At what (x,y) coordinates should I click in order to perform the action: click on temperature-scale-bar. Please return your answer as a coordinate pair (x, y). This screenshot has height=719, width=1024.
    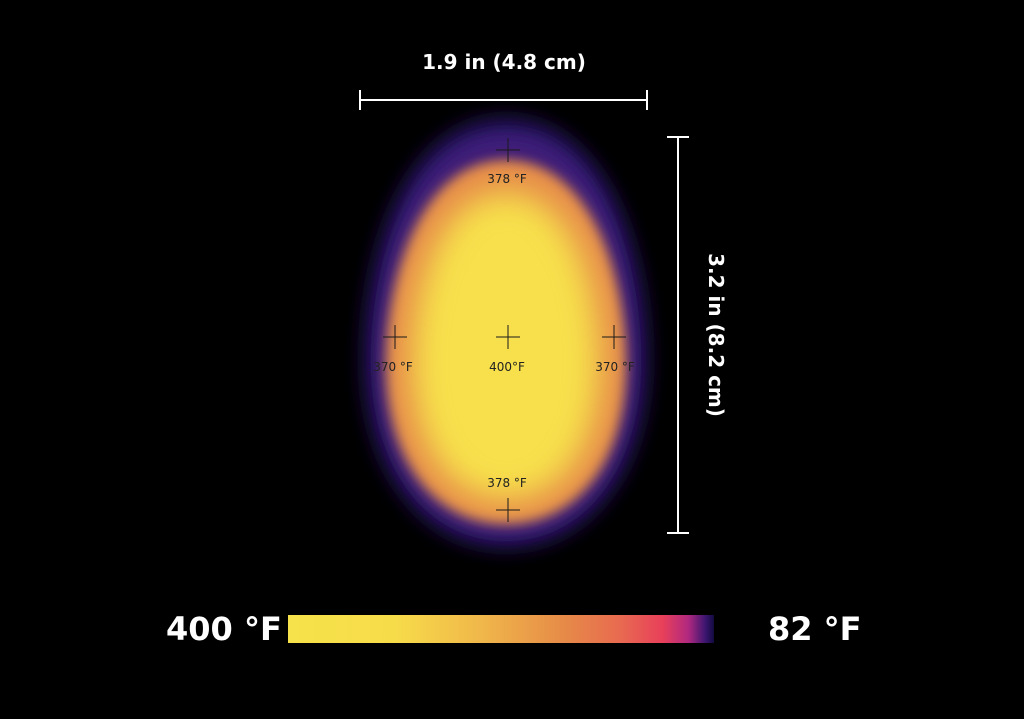
    Looking at the image, I should click on (501, 629).